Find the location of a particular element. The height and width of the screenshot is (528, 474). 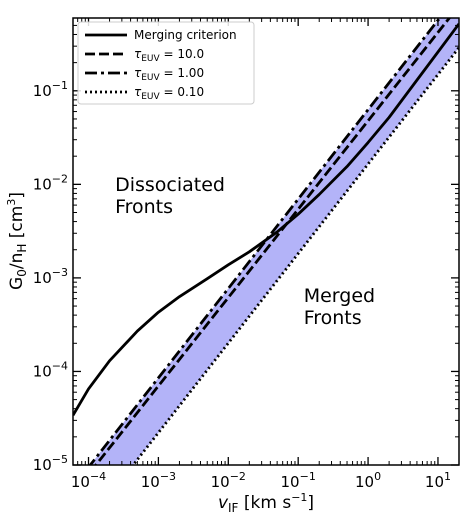

y-axis-units-exp: 3 is located at coordinates (11, 202).